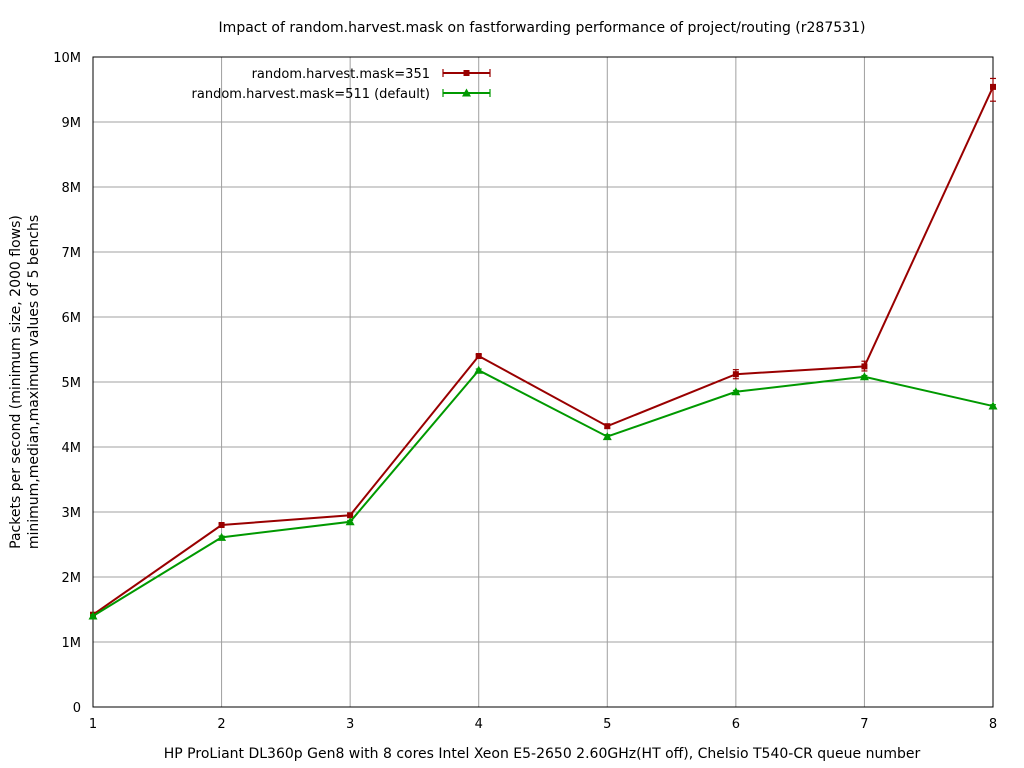 The image size is (1024, 768). I want to click on legend-entry-2: random.harvest.mask=511 (default), so click(341, 94).